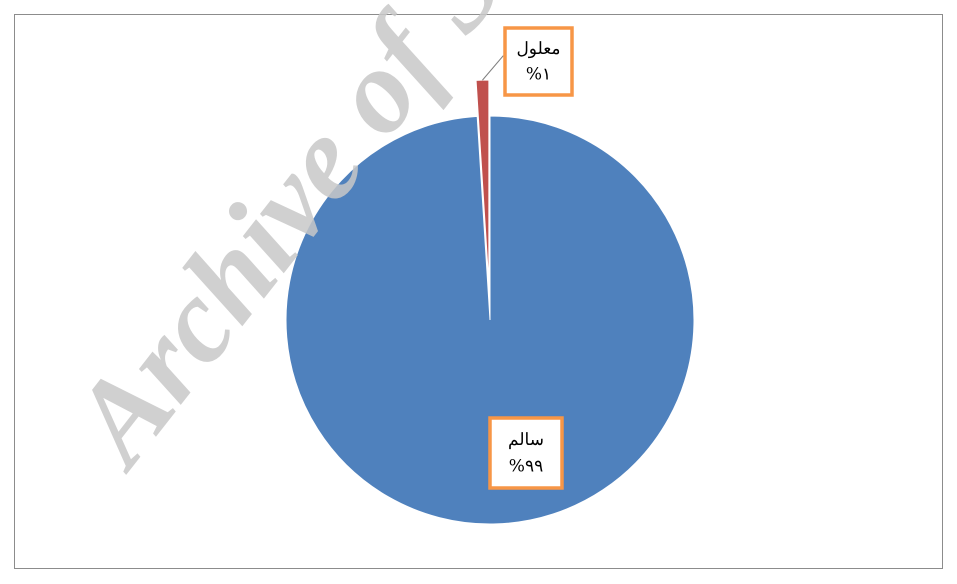  I want to click on pie-slice, so click(482, 182).